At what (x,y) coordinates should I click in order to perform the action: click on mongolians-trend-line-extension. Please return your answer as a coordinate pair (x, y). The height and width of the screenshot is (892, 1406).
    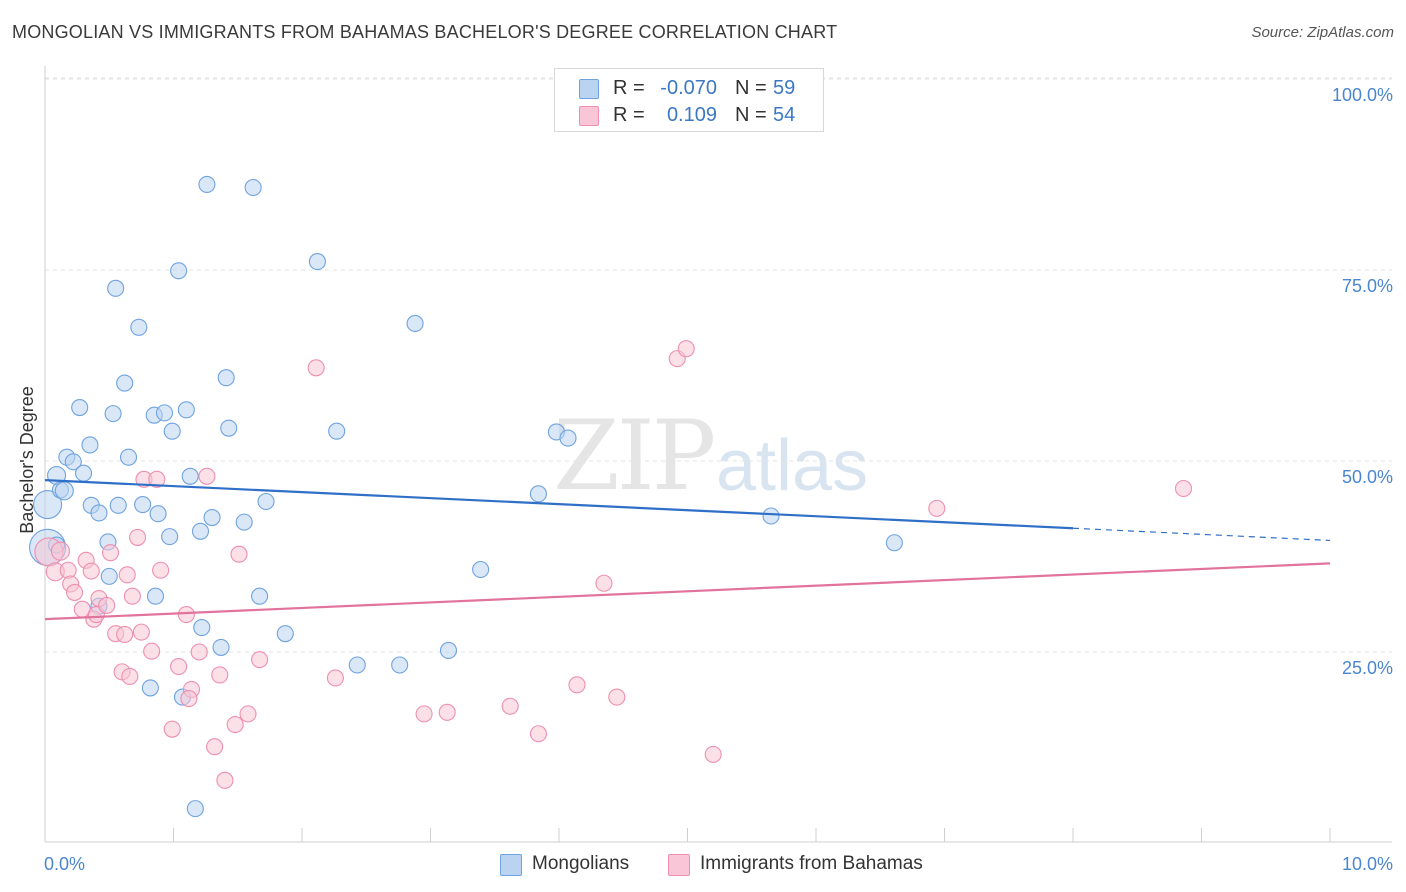
    Looking at the image, I should click on (1201, 534).